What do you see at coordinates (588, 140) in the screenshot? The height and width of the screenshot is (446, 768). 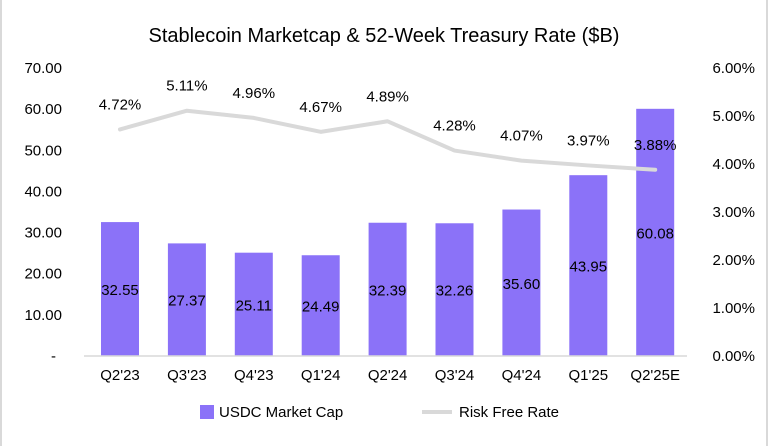 I see `line-data-label: 3.97%` at bounding box center [588, 140].